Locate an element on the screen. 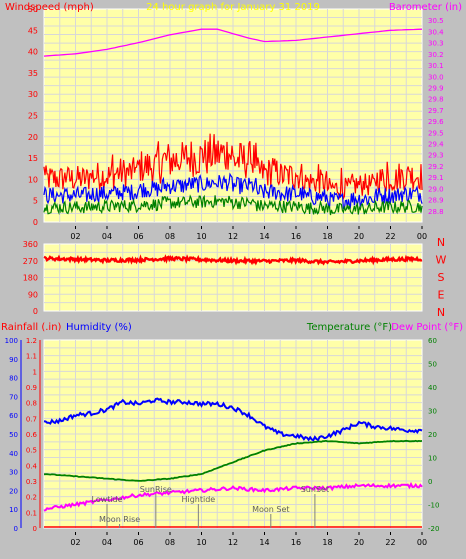 Image resolution: width=466 pixels, height=559 pixels. temperature-tick-label: -10 is located at coordinates (433, 506).